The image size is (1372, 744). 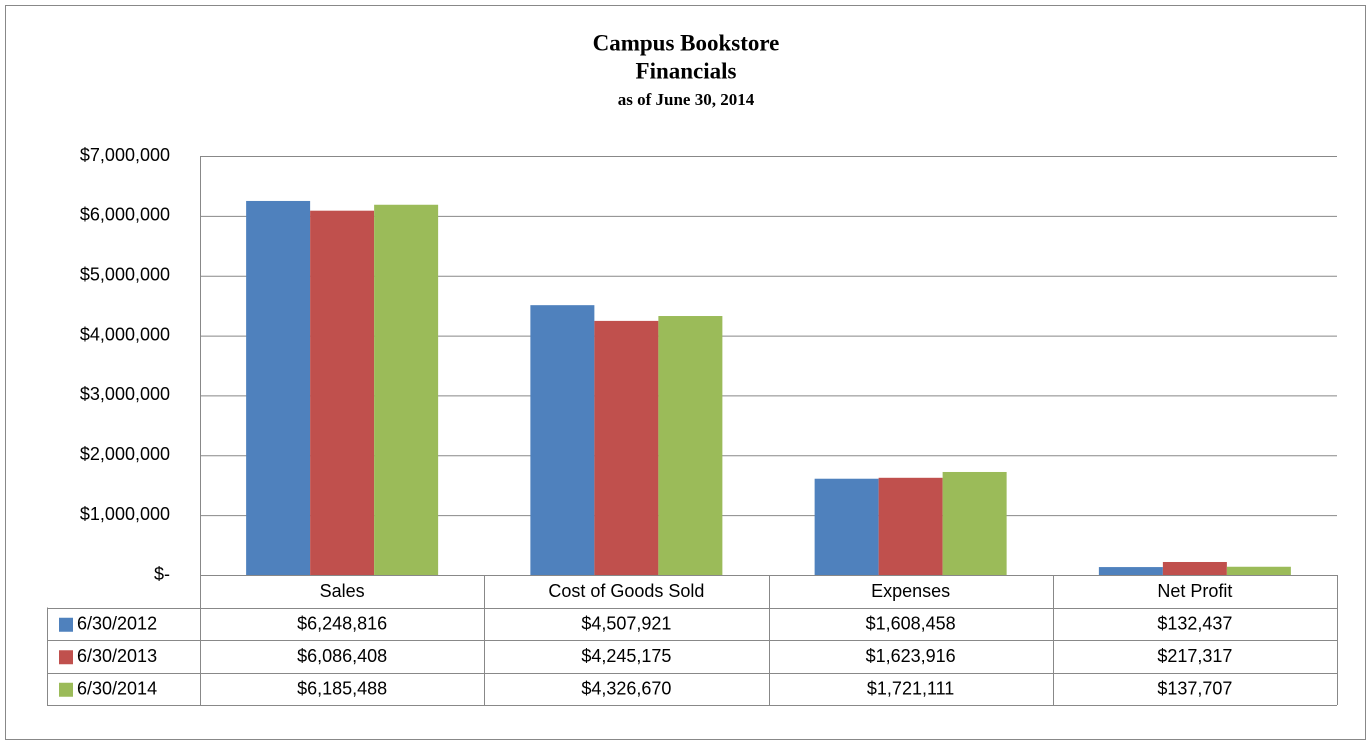 What do you see at coordinates (162, 574) in the screenshot?
I see `y-tick-label: $-` at bounding box center [162, 574].